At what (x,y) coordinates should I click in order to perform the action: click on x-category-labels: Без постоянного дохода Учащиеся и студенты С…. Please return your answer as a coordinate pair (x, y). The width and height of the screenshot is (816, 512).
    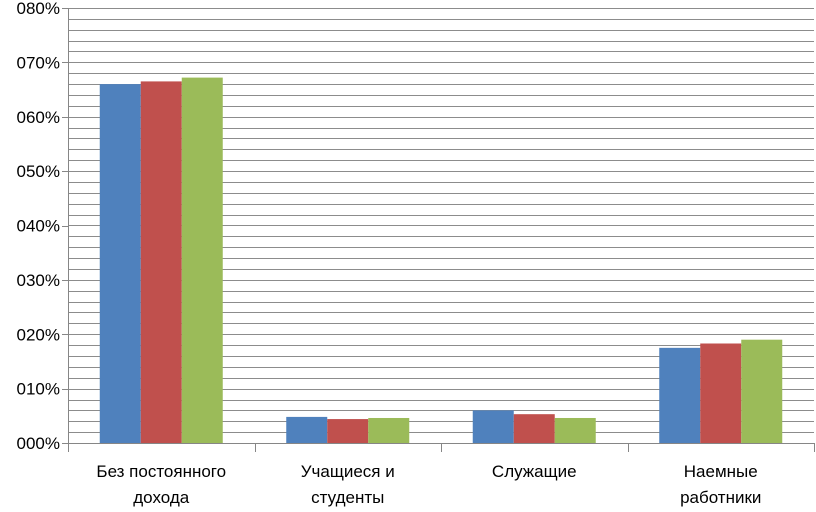
    Looking at the image, I should click on (428, 484).